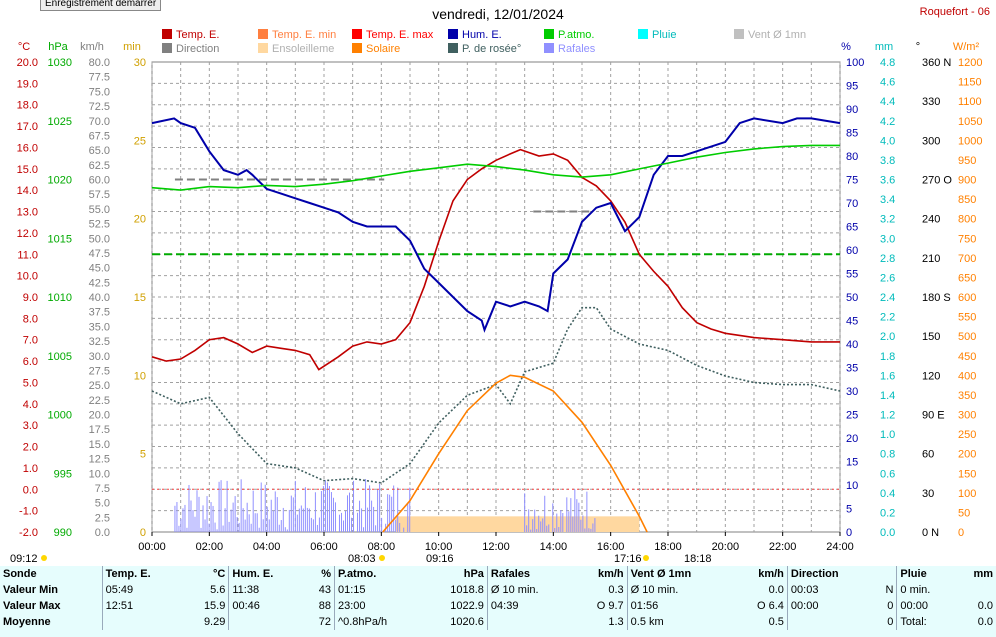 Image resolution: width=996 pixels, height=637 pixels. Describe the element at coordinates (830, 606) in the screenshot. I see `summary-cell: 00:00` at that location.